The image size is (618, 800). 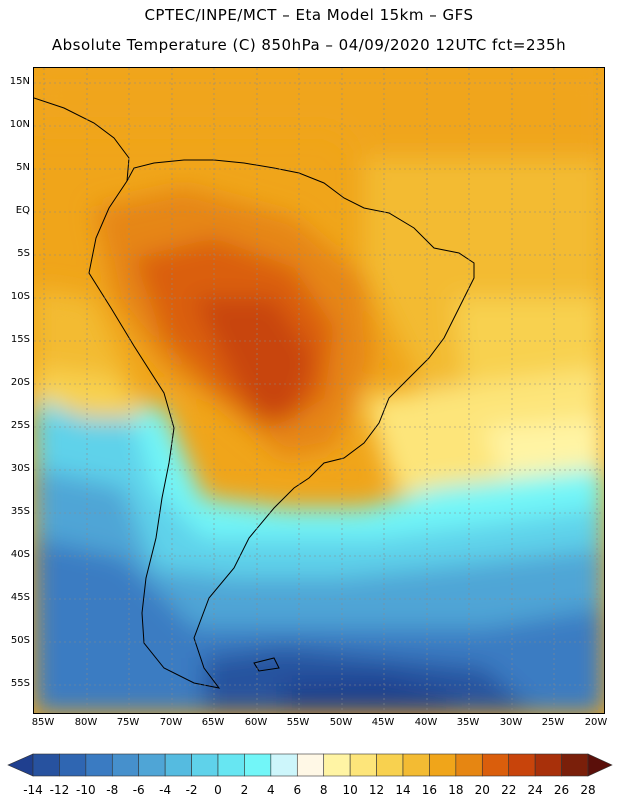 What do you see at coordinates (509, 790) in the screenshot?
I see `colorbar-label: 22` at bounding box center [509, 790].